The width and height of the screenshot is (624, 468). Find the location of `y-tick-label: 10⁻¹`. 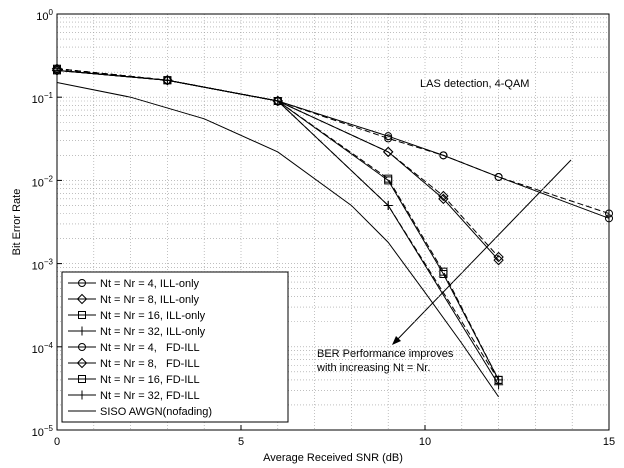

y-tick-label: 10⁻¹ is located at coordinates (43, 98).